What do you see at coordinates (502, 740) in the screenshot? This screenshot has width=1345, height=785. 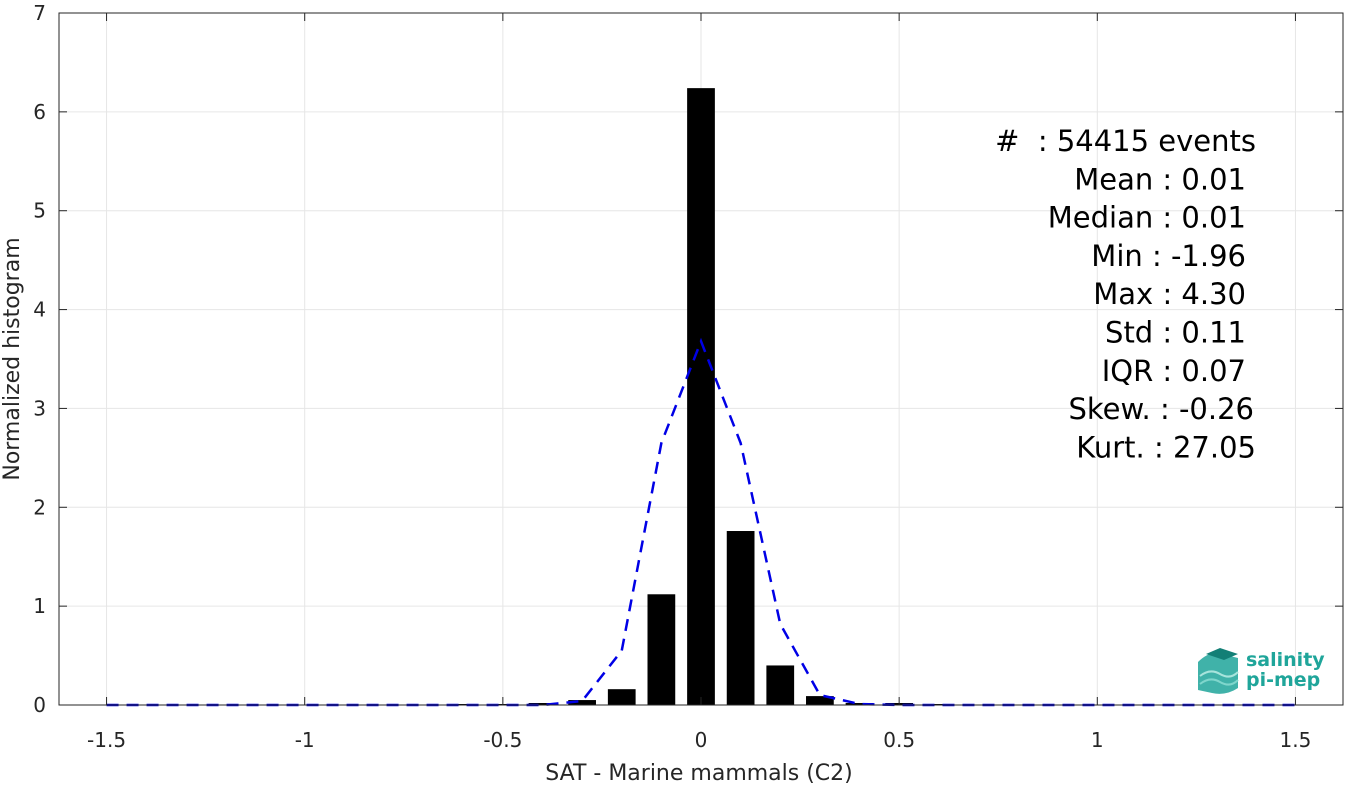 I see `x-tick-label: -0.5` at bounding box center [502, 740].